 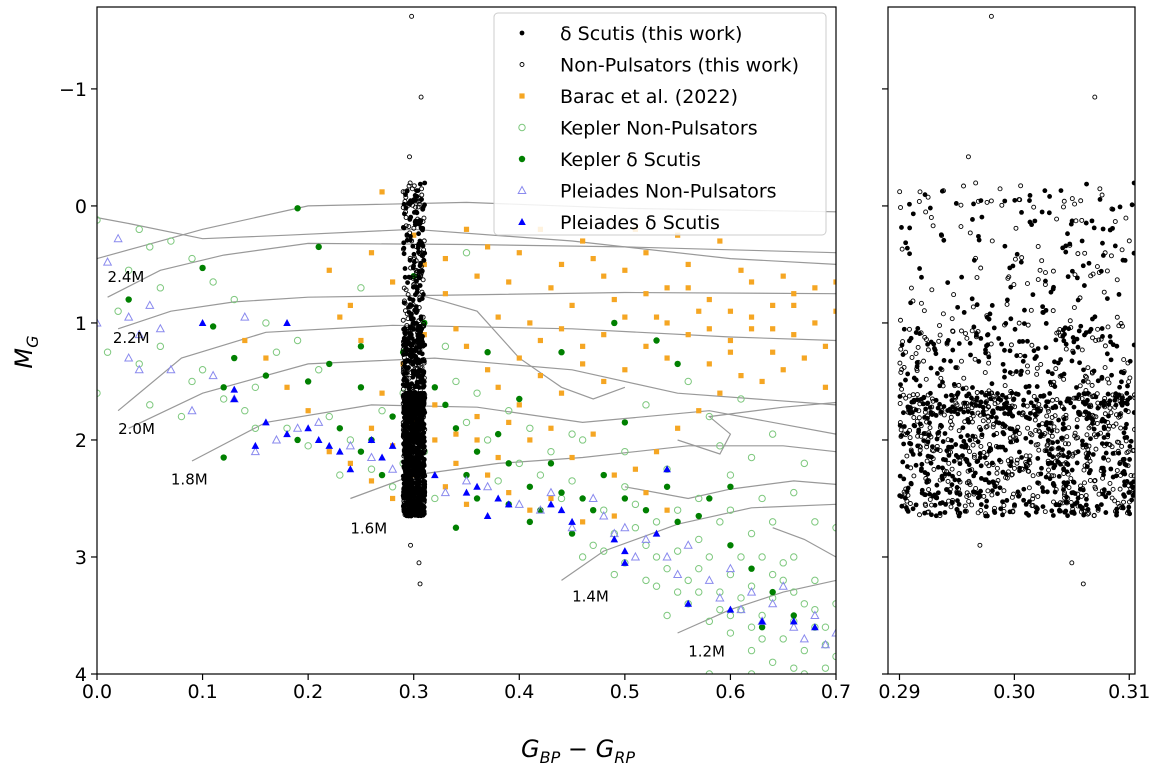 What do you see at coordinates (189, 479) in the screenshot?
I see `track-label: 1.8M` at bounding box center [189, 479].